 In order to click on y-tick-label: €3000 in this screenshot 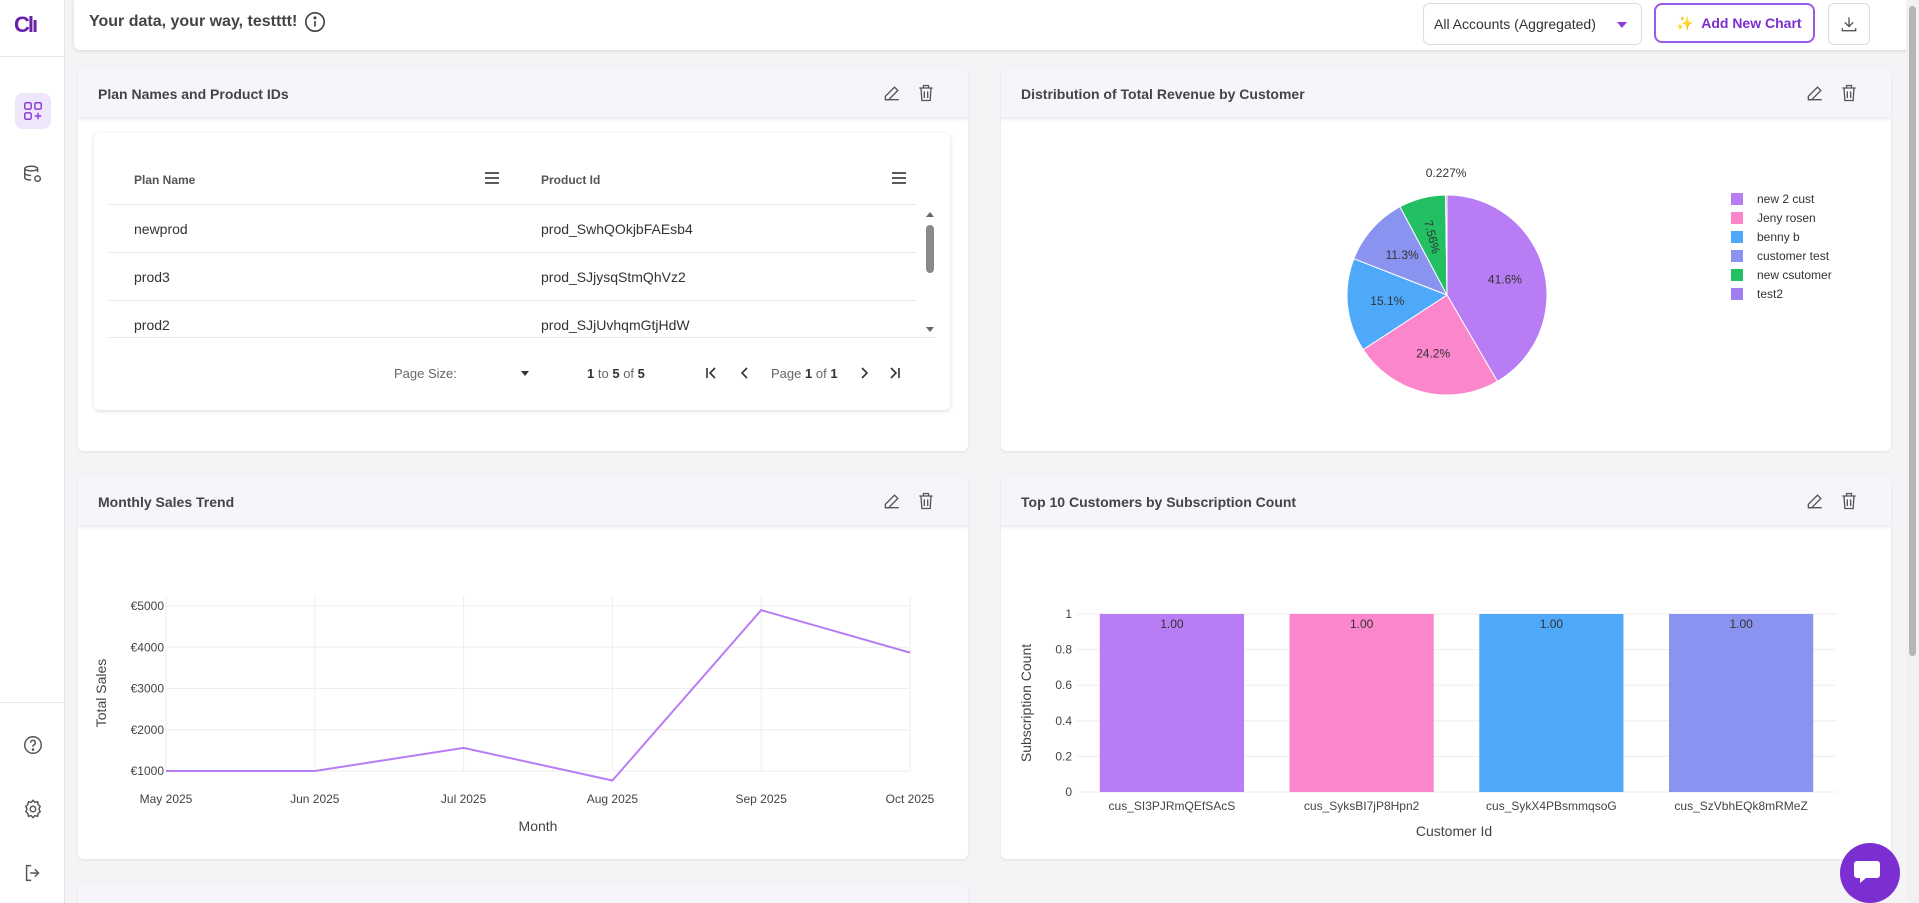, I will do `click(148, 689)`.